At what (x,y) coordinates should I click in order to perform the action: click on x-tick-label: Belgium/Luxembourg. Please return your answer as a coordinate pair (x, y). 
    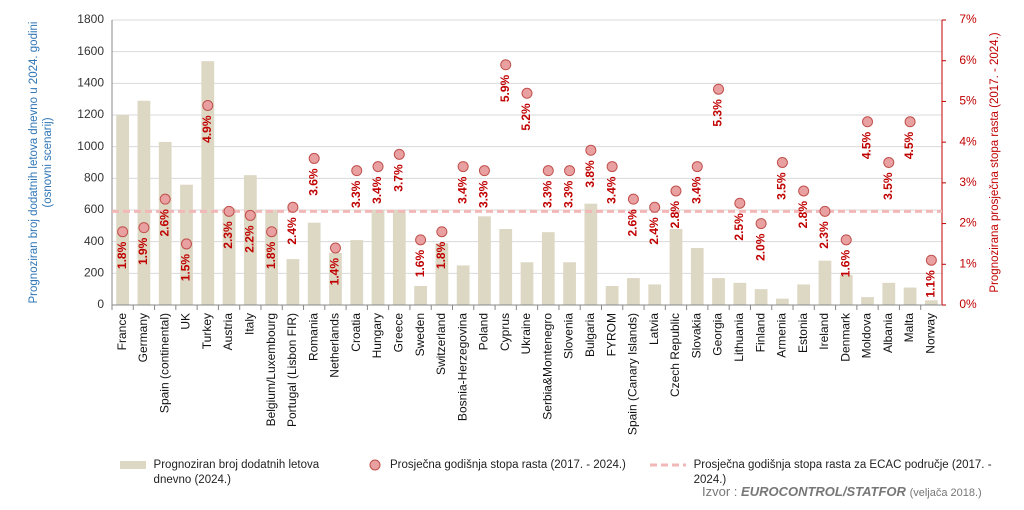
    Looking at the image, I should click on (271, 369).